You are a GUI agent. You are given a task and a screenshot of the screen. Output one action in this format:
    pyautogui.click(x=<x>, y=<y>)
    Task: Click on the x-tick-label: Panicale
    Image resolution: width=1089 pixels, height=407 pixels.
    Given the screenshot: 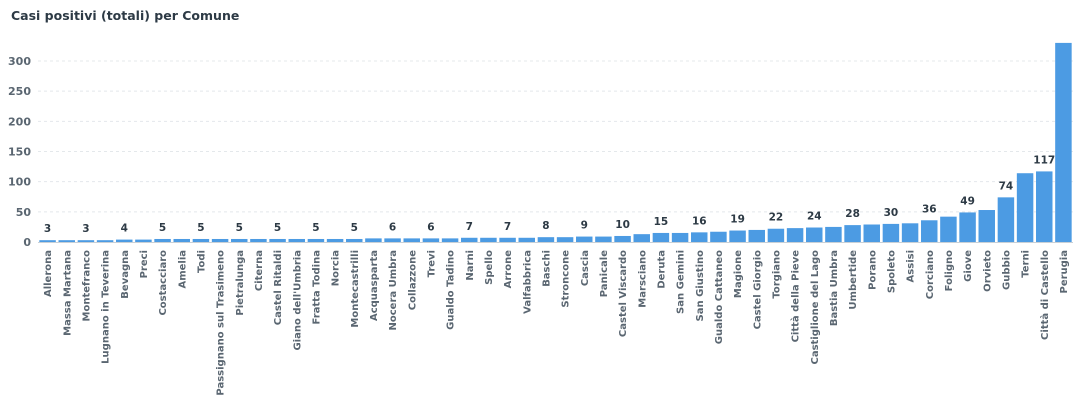 What is the action you would take?
    pyautogui.click(x=604, y=273)
    